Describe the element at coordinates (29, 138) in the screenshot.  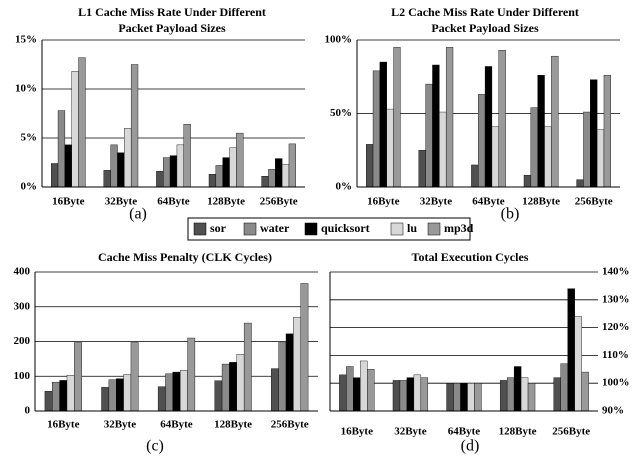
I see `y-tick-label: 5%` at that location.